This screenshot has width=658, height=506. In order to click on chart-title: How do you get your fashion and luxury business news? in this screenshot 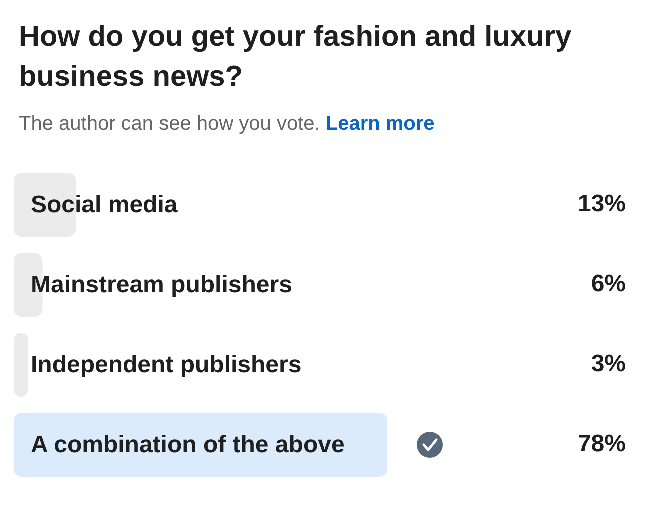, I will do `click(299, 57)`.